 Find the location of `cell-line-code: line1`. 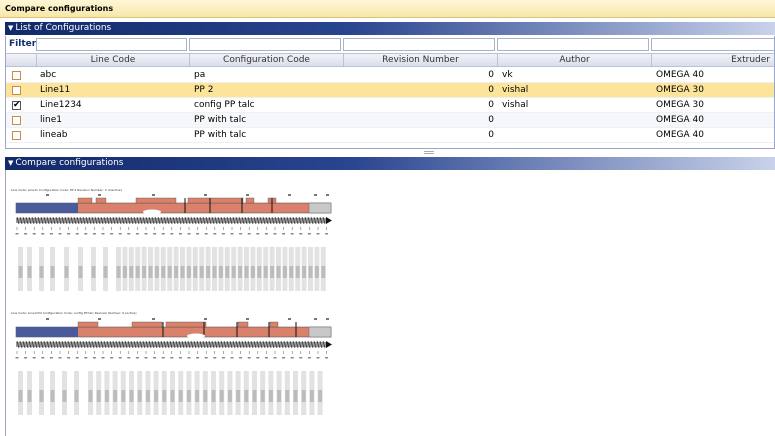

cell-line-code: line1 is located at coordinates (51, 120).